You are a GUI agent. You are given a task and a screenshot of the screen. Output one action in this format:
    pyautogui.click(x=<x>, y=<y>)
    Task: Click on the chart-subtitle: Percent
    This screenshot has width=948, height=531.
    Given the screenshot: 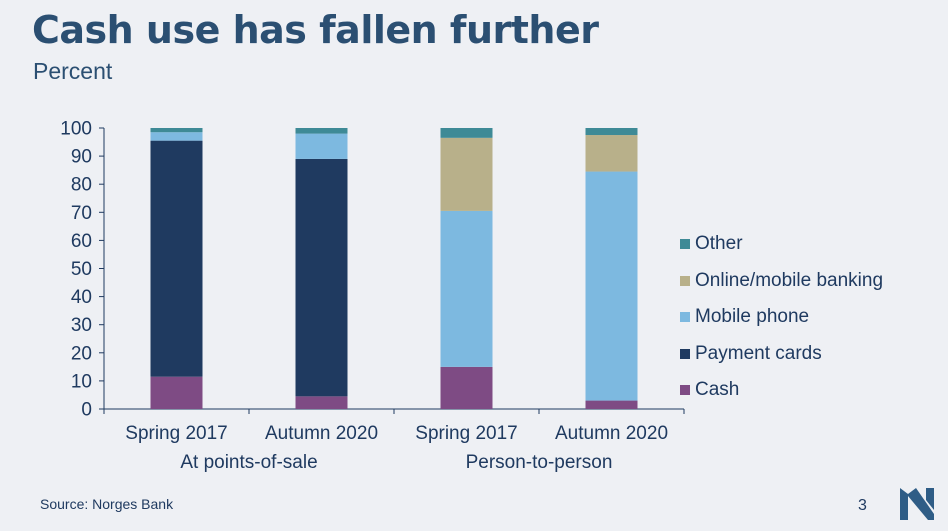 What is the action you would take?
    pyautogui.click(x=73, y=71)
    